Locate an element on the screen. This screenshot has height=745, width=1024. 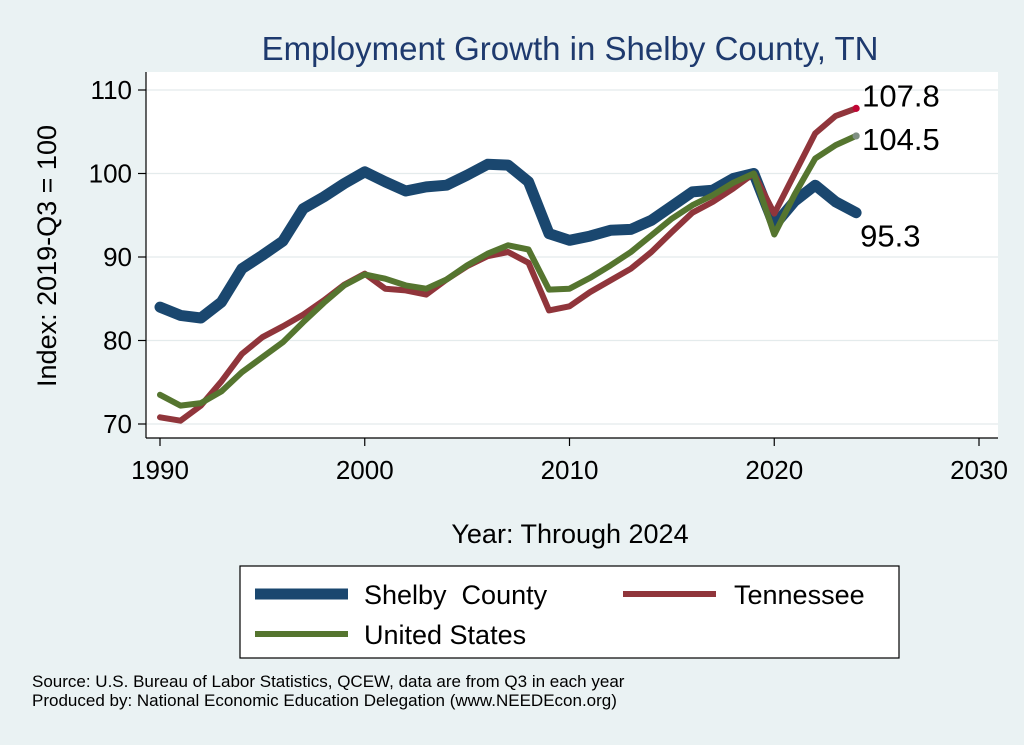
legend-box is located at coordinates (569, 612).